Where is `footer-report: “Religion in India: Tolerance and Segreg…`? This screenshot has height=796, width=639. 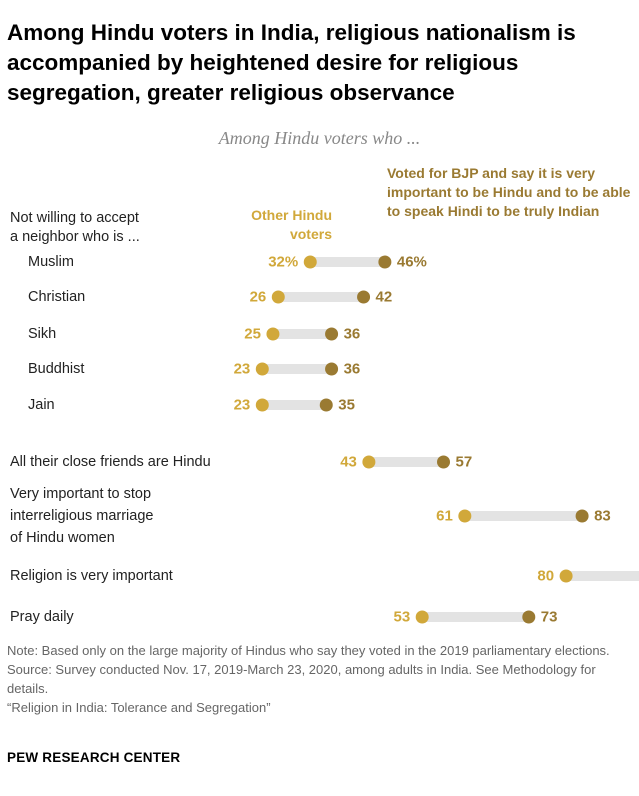 footer-report: “Religion in India: Tolerance and Segreg… is located at coordinates (139, 707).